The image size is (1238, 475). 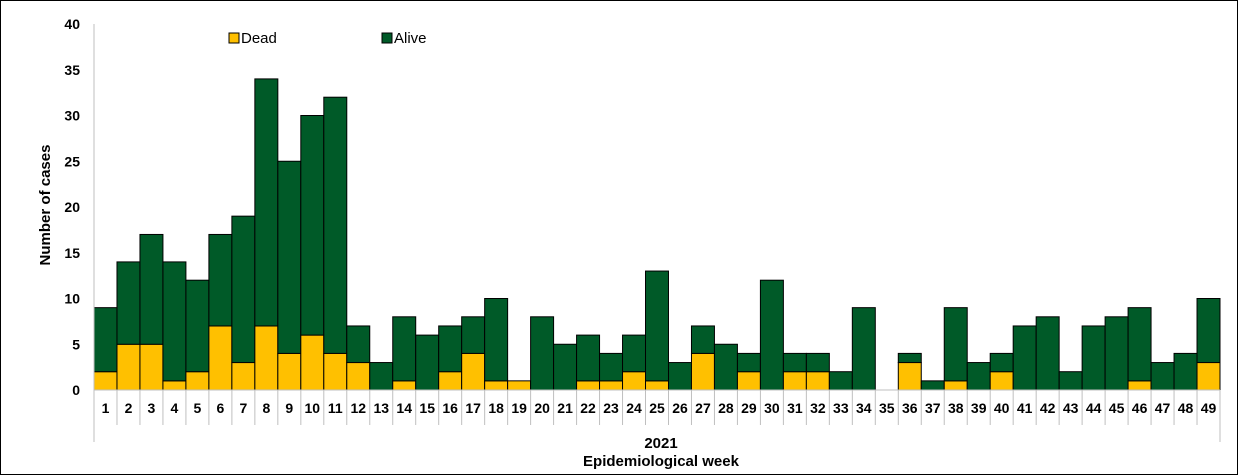 I want to click on x-tick-label: 5, so click(x=198, y=408).